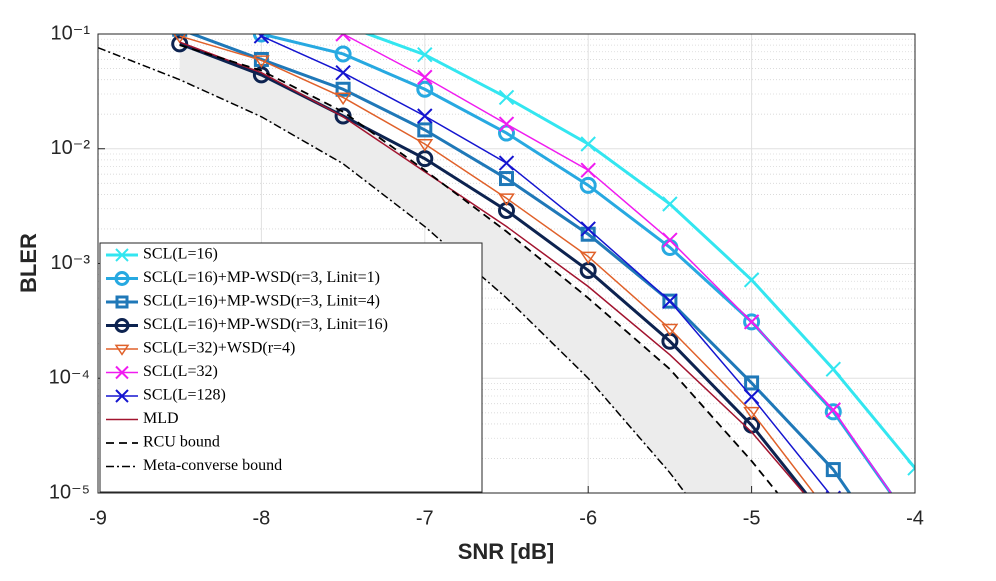 This screenshot has width=996, height=581. I want to click on x-tick-label: -9, so click(98, 518).